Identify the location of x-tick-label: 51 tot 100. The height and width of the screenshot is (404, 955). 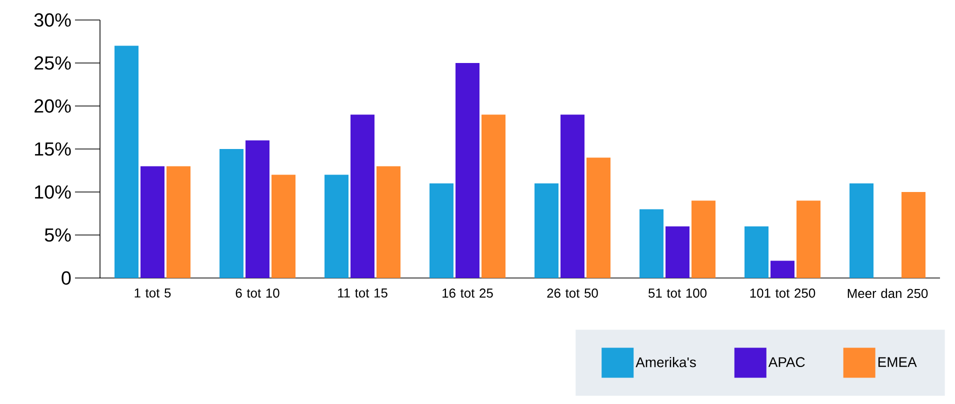
(677, 293).